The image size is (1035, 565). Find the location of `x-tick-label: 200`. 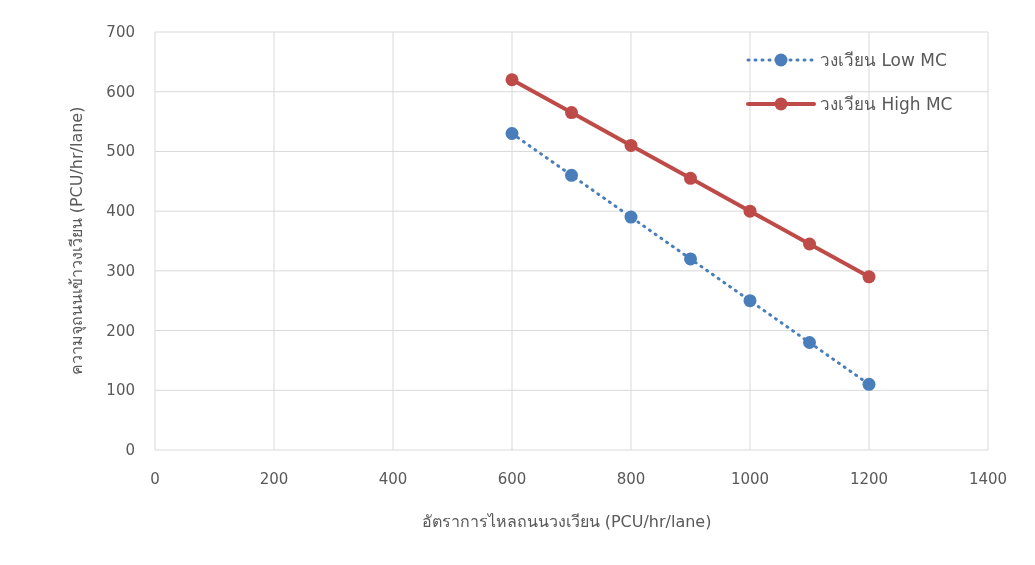

x-tick-label: 200 is located at coordinates (274, 479).